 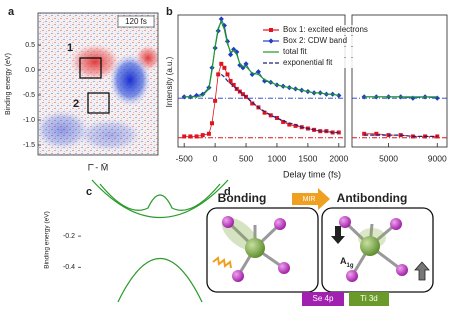 What do you see at coordinates (69, 236) in the screenshot?
I see `y-tick-label: -0.2` at bounding box center [69, 236].